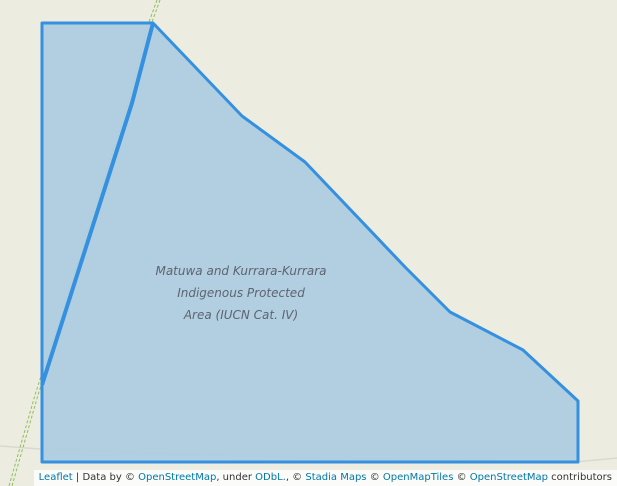 The height and width of the screenshot is (486, 617). I want to click on openmaptiles-link: OpenMapTiles, so click(418, 477).